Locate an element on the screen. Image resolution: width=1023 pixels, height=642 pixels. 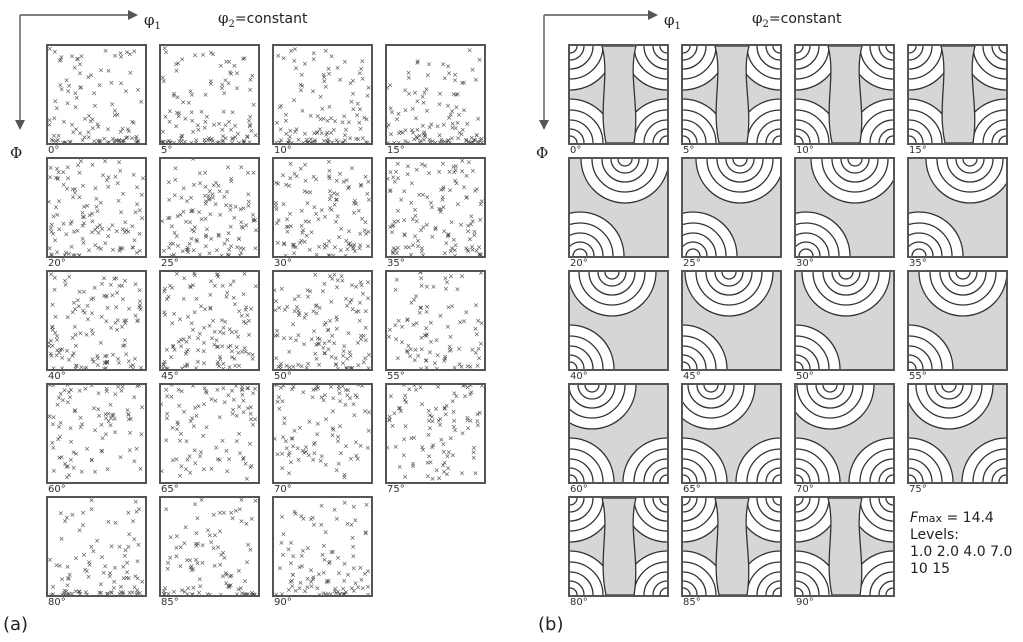
contour-ring is located at coordinates (800, 365).